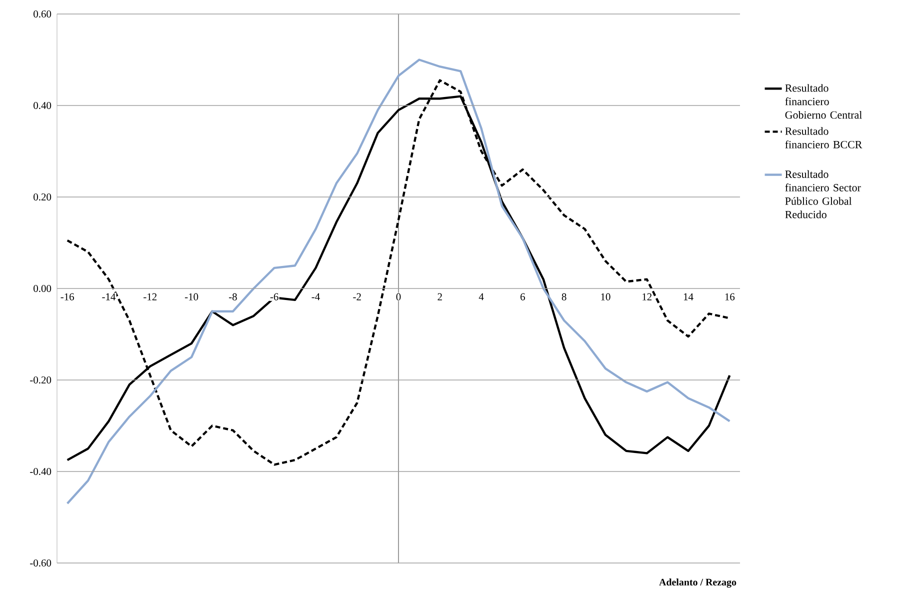 The image size is (920, 597). What do you see at coordinates (823, 137) in the screenshot?
I see `legend-label: Resultado financiero BCCR` at bounding box center [823, 137].